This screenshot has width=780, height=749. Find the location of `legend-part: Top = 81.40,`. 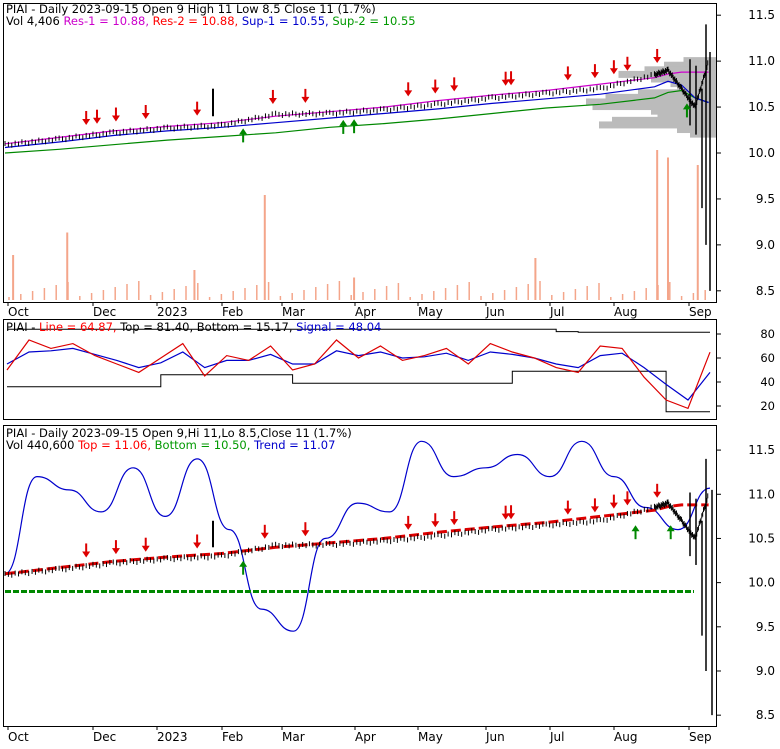

legend-part: Top = 81.40, is located at coordinates (155, 327).